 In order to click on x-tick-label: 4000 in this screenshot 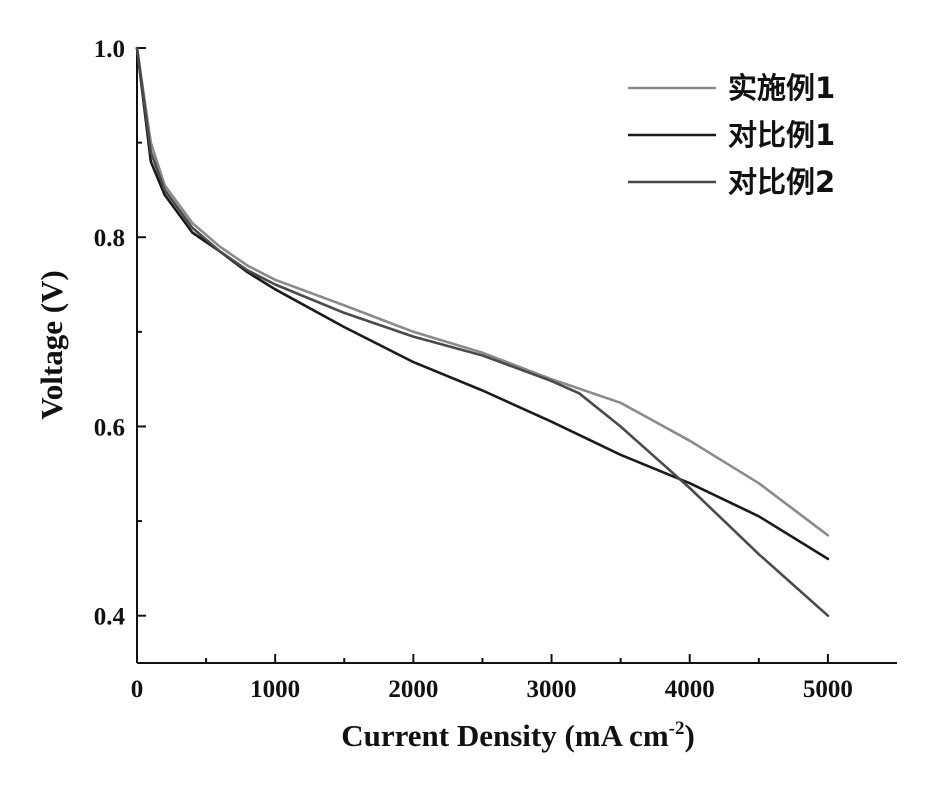, I will do `click(690, 689)`.